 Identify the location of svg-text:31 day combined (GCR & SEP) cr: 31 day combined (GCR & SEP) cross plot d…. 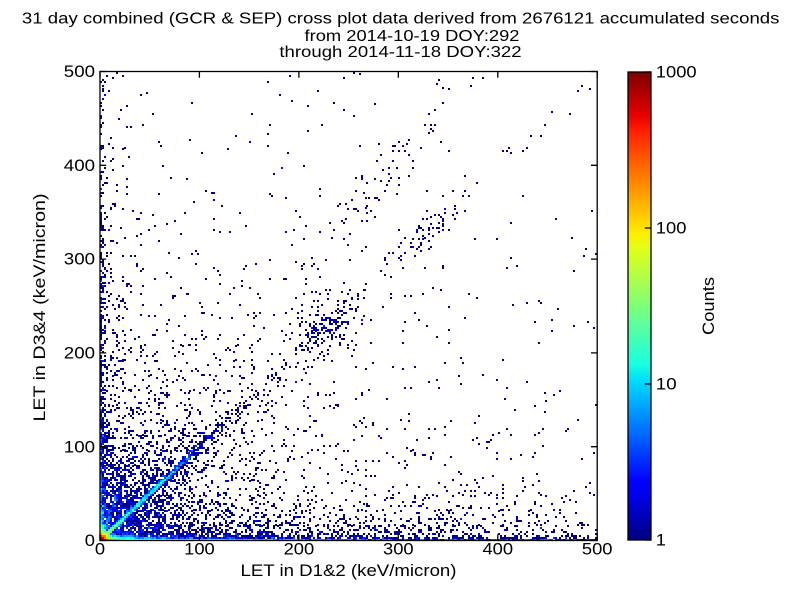
(401, 18).